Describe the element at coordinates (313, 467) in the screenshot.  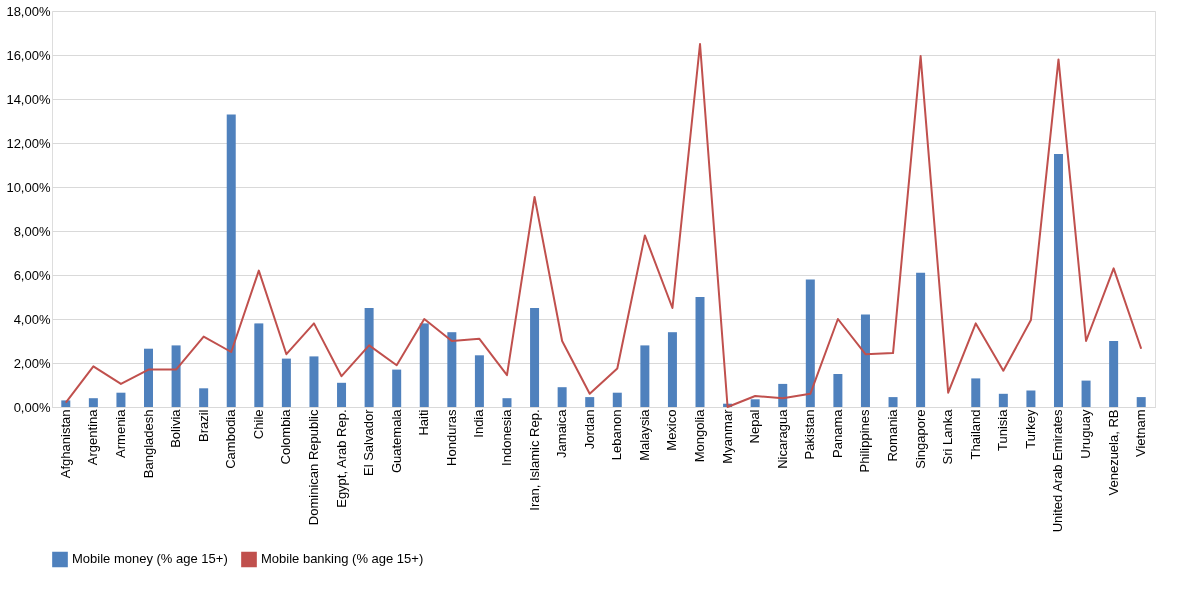
I see `x-tick-label: Dominican Republic` at that location.